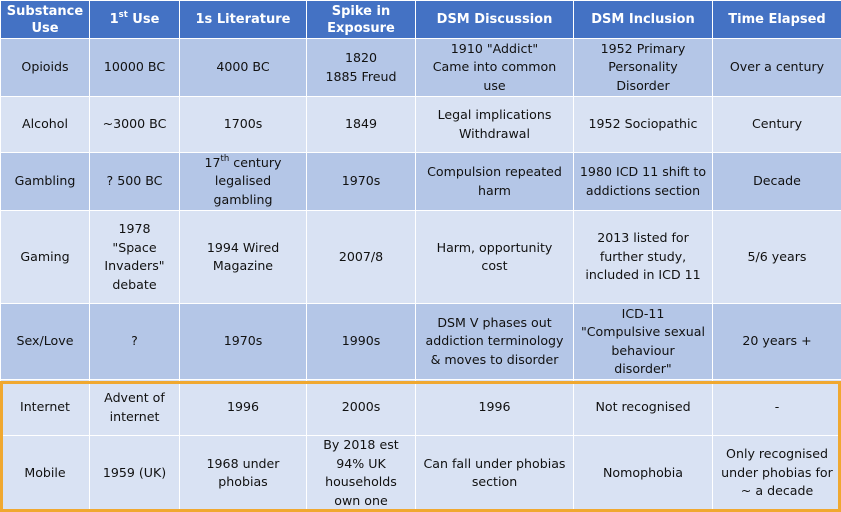 Image resolution: width=841 pixels, height=512 pixels. I want to click on header-first-literature: 1s Literature, so click(243, 20).